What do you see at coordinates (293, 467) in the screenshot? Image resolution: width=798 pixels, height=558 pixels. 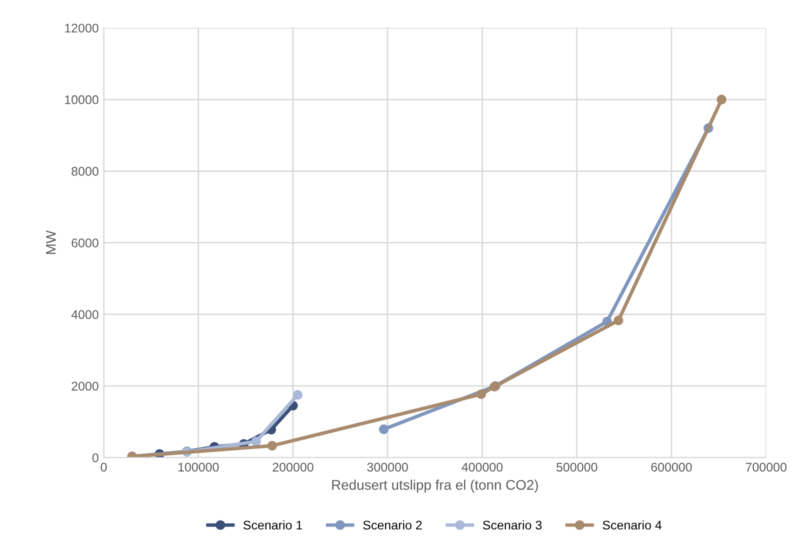 I see `x-tick-label: 200000` at bounding box center [293, 467].